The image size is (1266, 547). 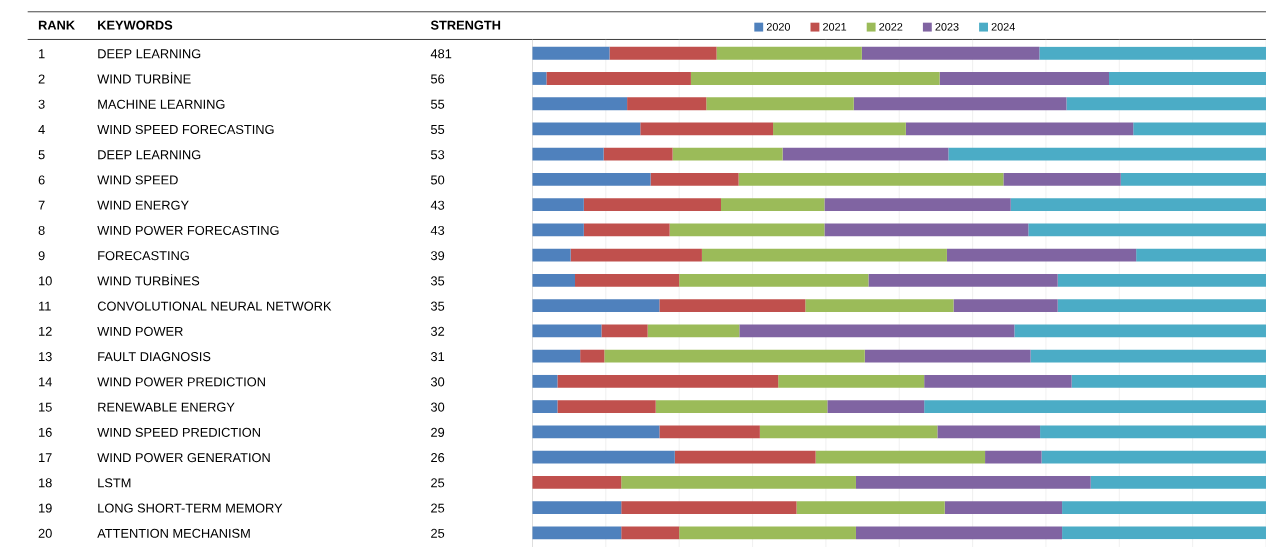 What do you see at coordinates (437, 180) in the screenshot?
I see `text: 50` at bounding box center [437, 180].